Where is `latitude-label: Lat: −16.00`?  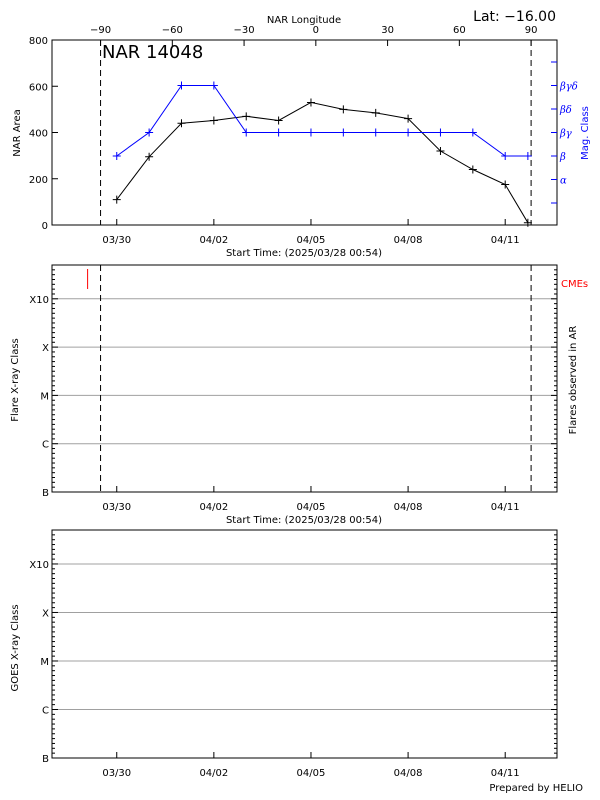
latitude-label: Lat: −16.00 is located at coordinates (514, 17).